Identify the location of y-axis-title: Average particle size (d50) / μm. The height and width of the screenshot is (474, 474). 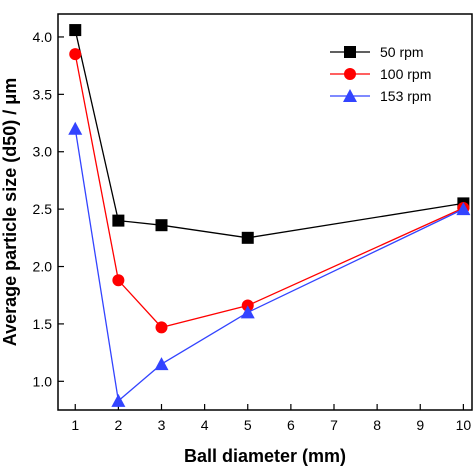
(10, 212).